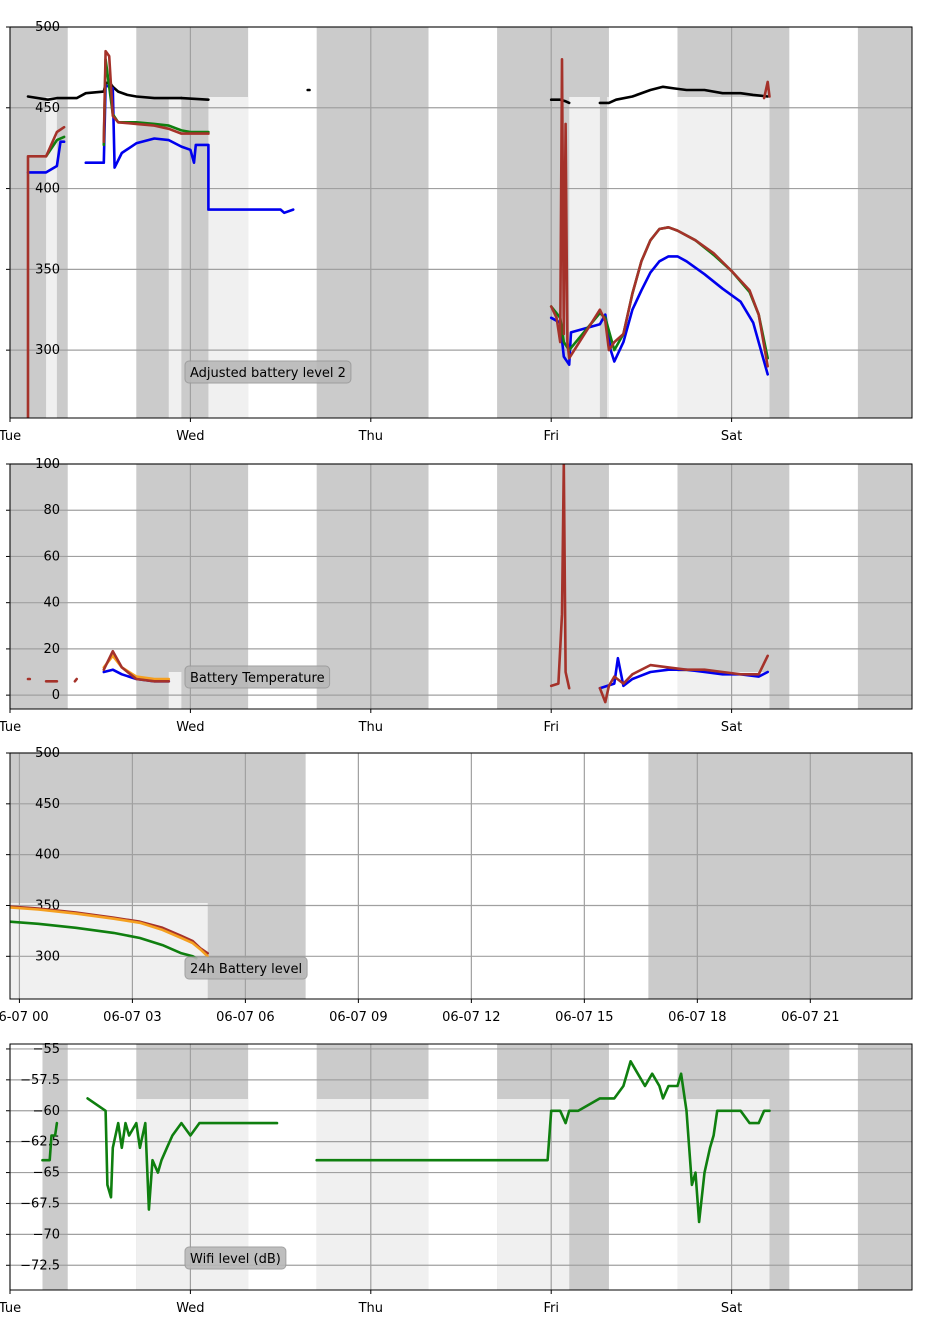 This screenshot has height=1330, width=931. Describe the element at coordinates (51, 510) in the screenshot. I see `y-tick-label: 80` at that location.